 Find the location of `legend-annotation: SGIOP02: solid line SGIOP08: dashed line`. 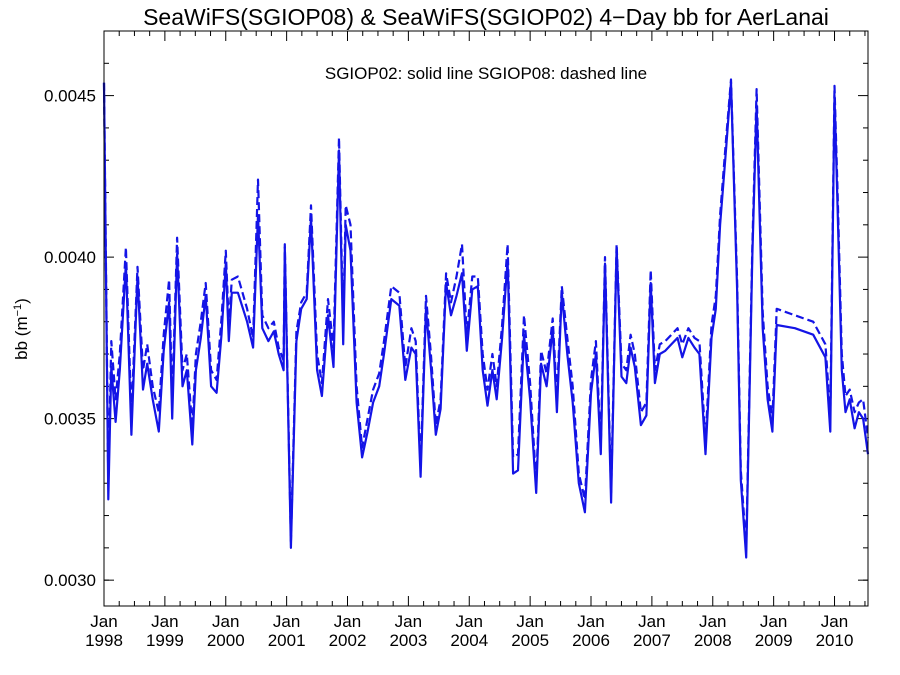

legend-annotation: SGIOP02: solid line SGIOP08: dashed line is located at coordinates (486, 73).